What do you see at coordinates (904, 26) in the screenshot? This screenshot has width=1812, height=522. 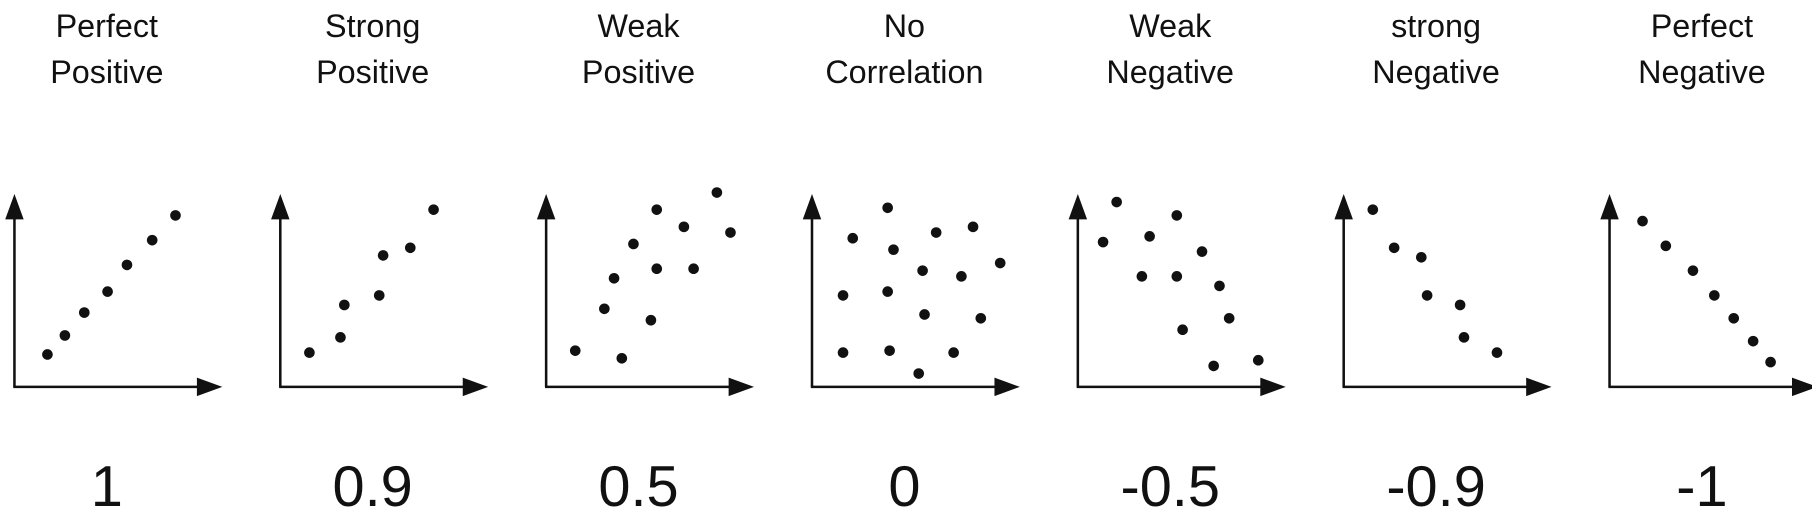 I see `panel-title-line: No` at bounding box center [904, 26].